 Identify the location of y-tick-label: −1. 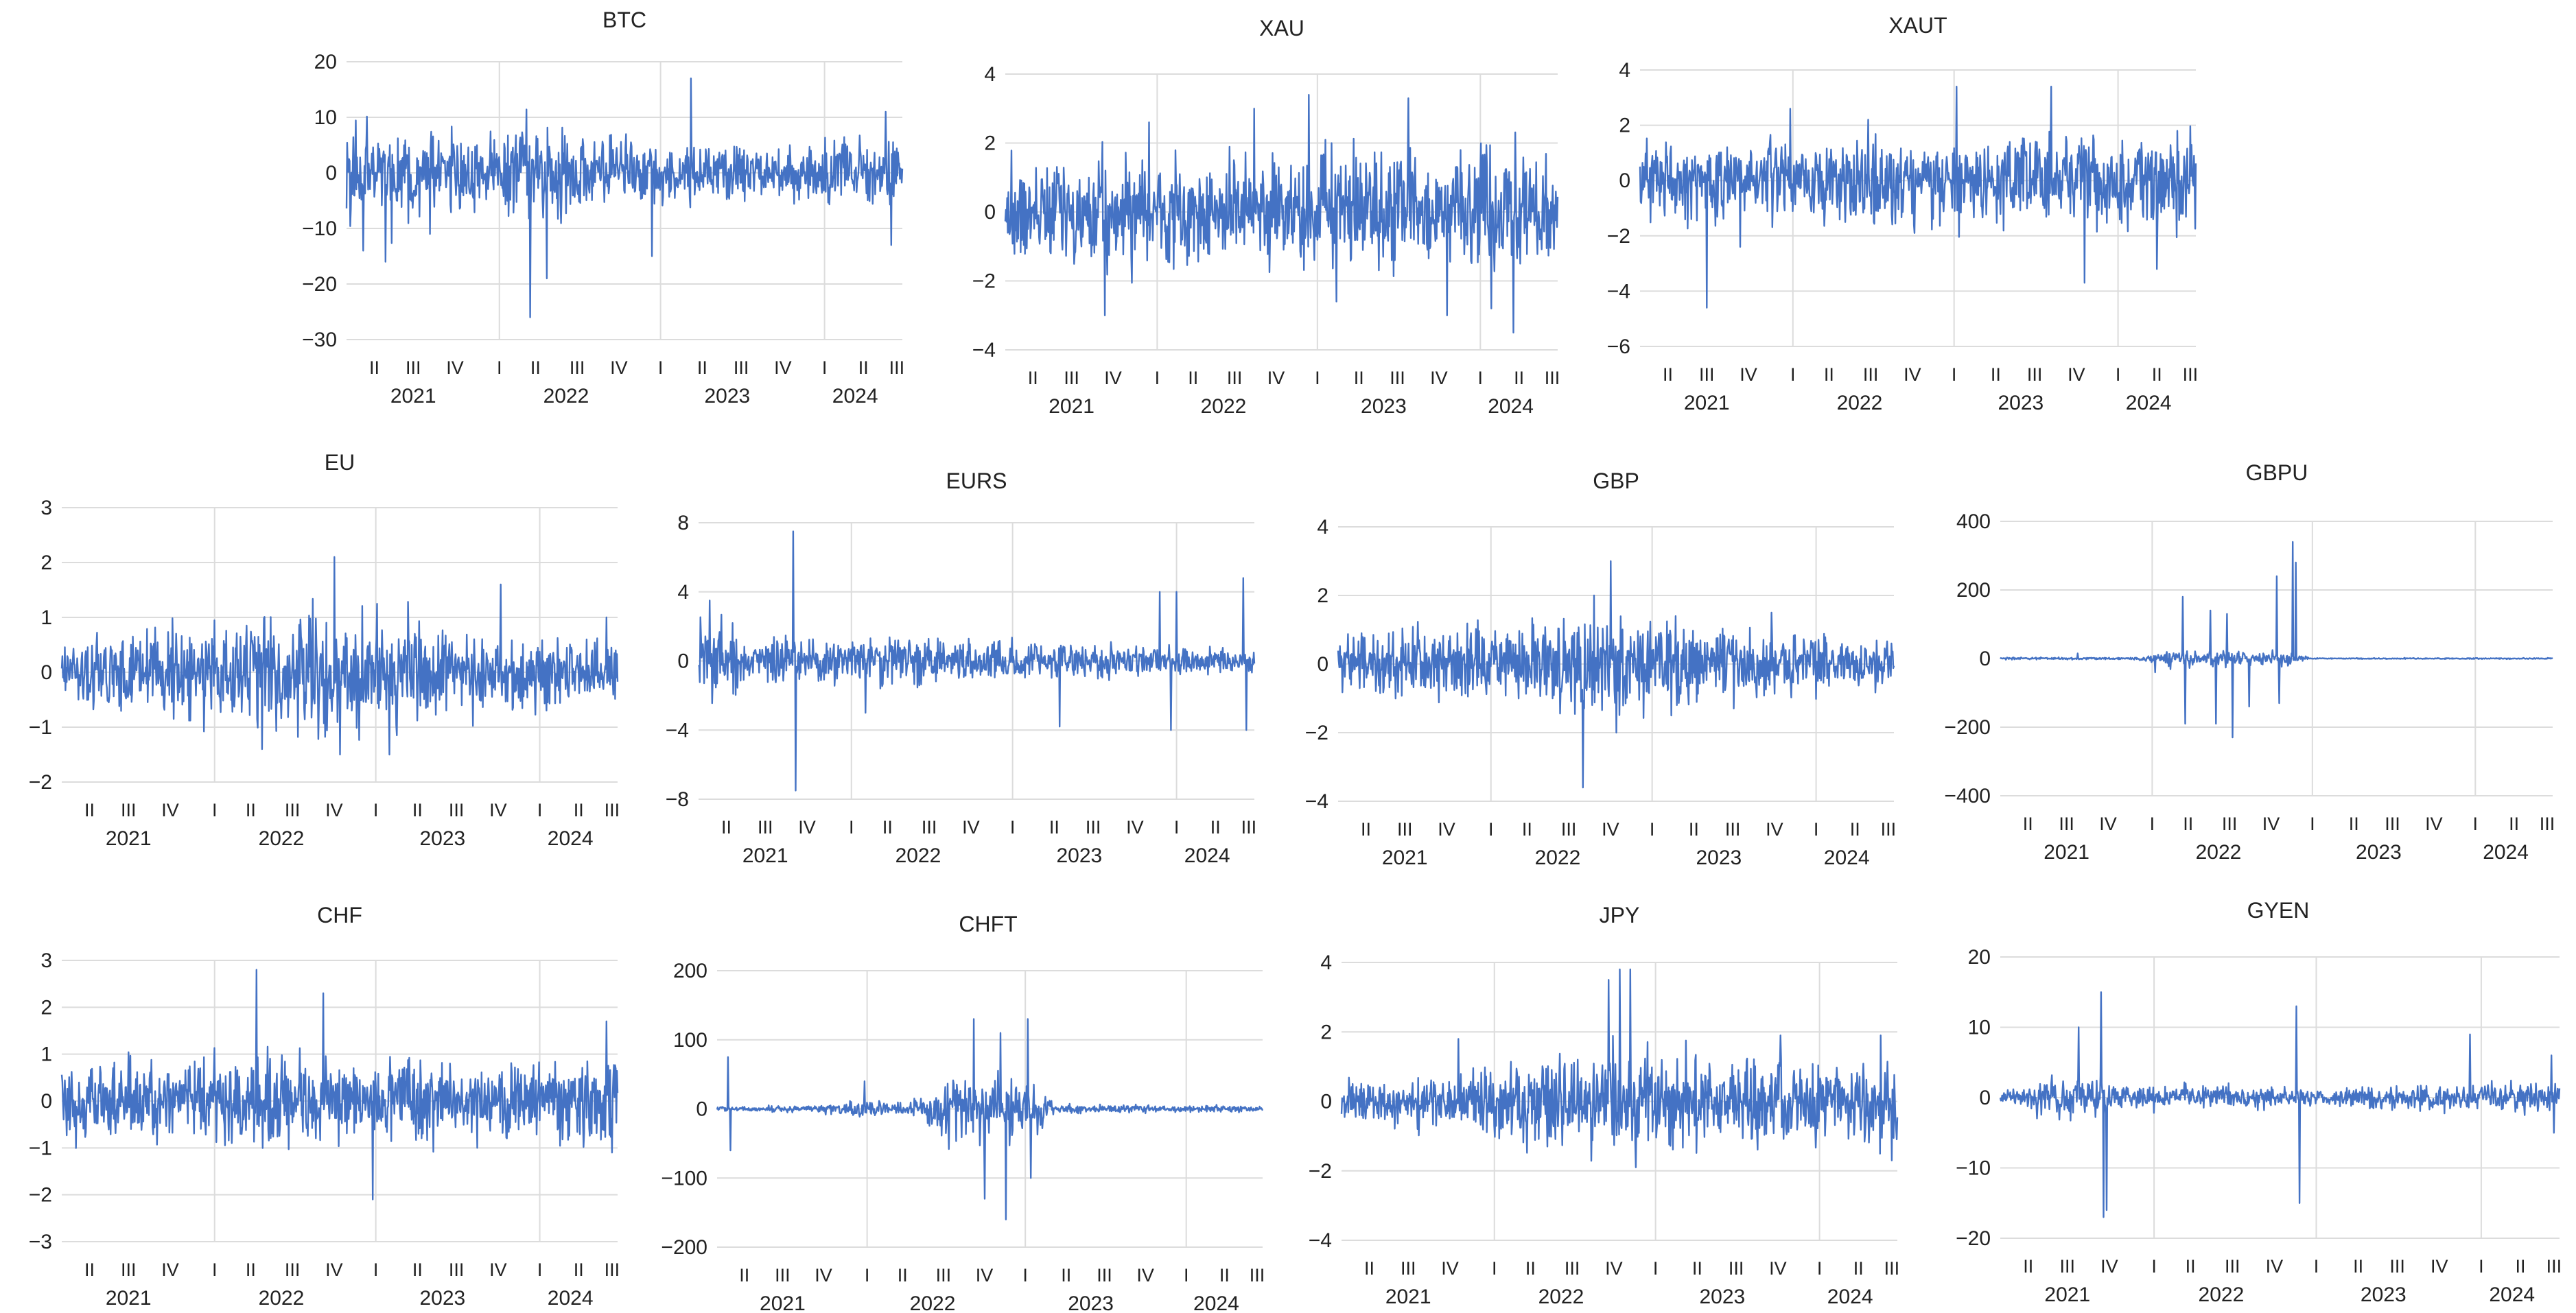
(40, 1148).